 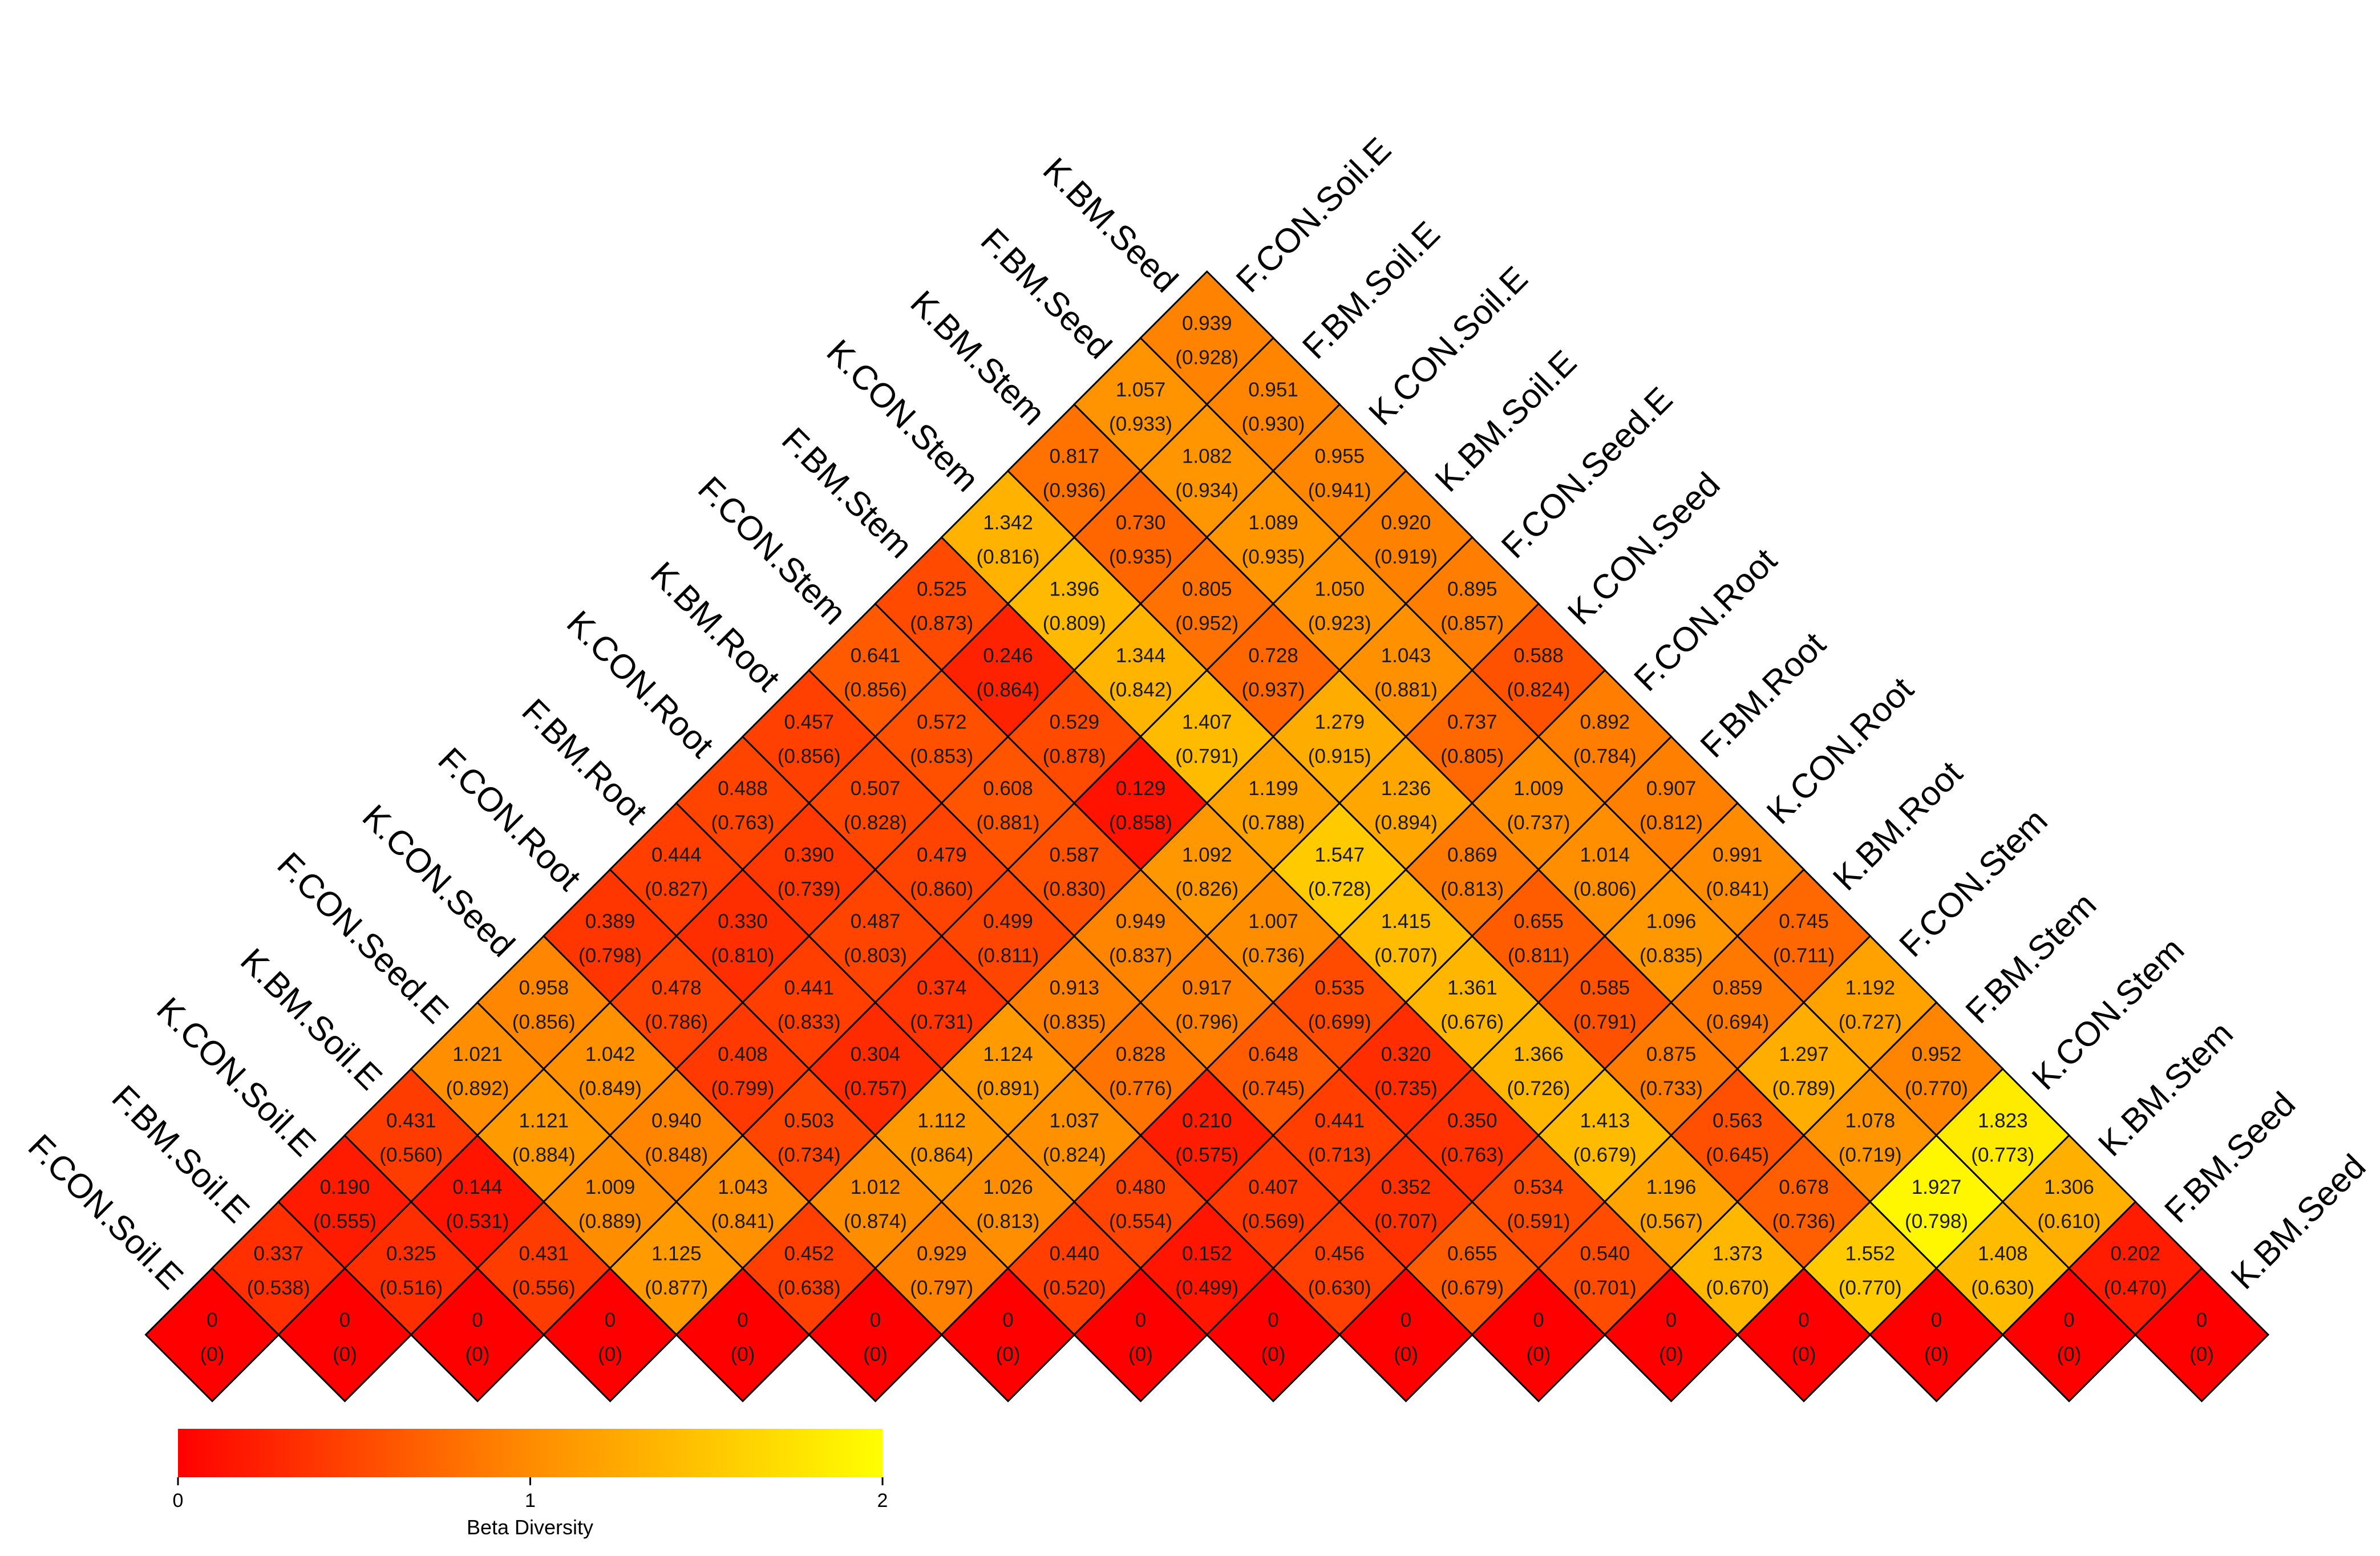 What do you see at coordinates (1671, 921) in the screenshot?
I see `cell-value-label: 1.096` at bounding box center [1671, 921].